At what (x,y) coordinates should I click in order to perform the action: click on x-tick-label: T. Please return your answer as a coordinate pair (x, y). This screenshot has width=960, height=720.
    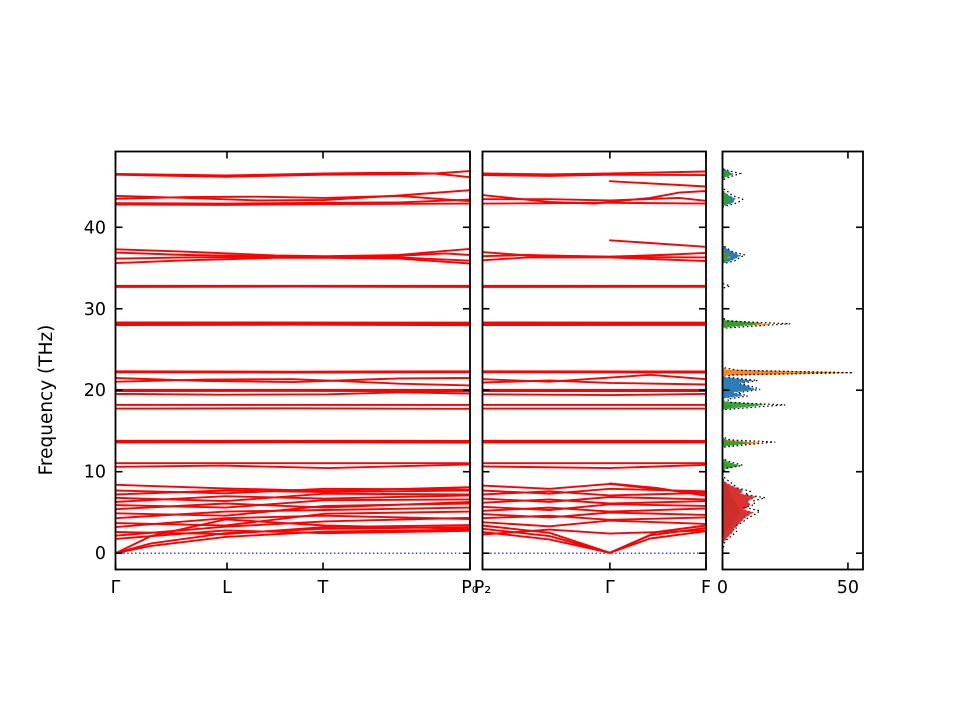
    Looking at the image, I should click on (323, 588).